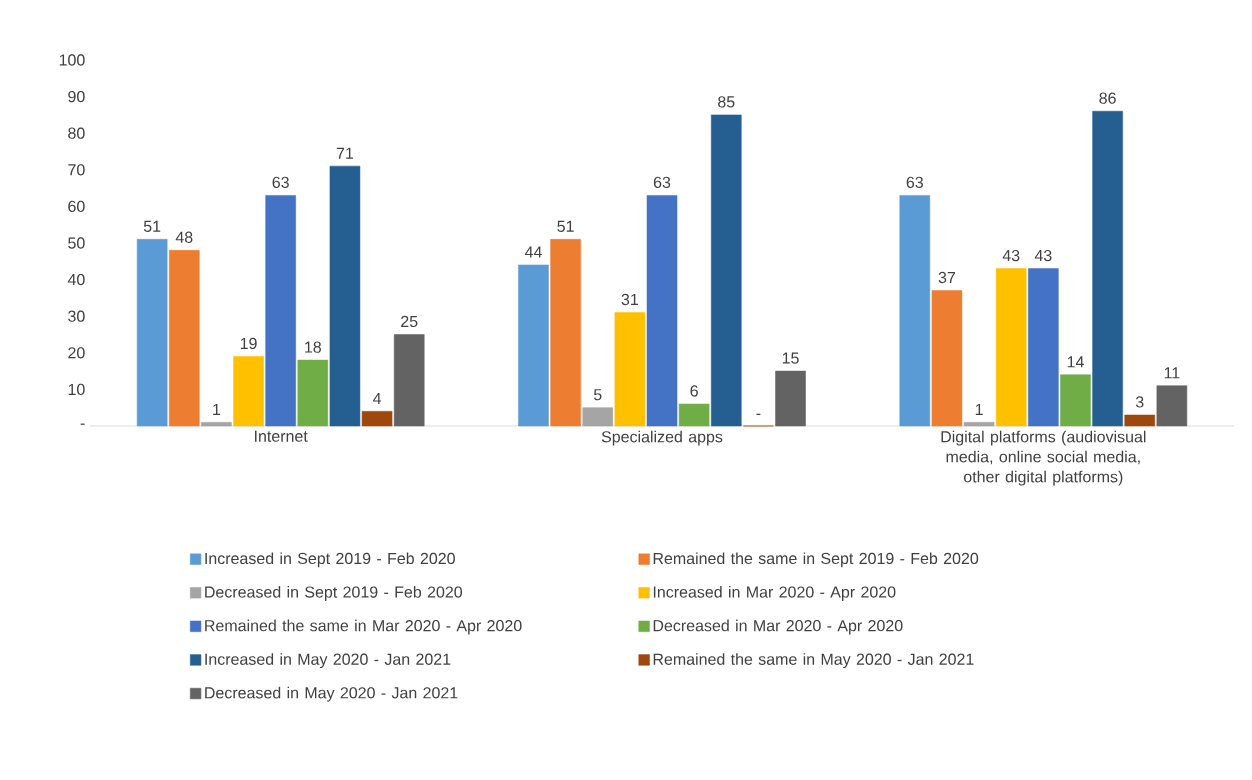  Describe the element at coordinates (328, 661) in the screenshot. I see `legend-label: Increased in May 2020 - Jan 2021` at that location.